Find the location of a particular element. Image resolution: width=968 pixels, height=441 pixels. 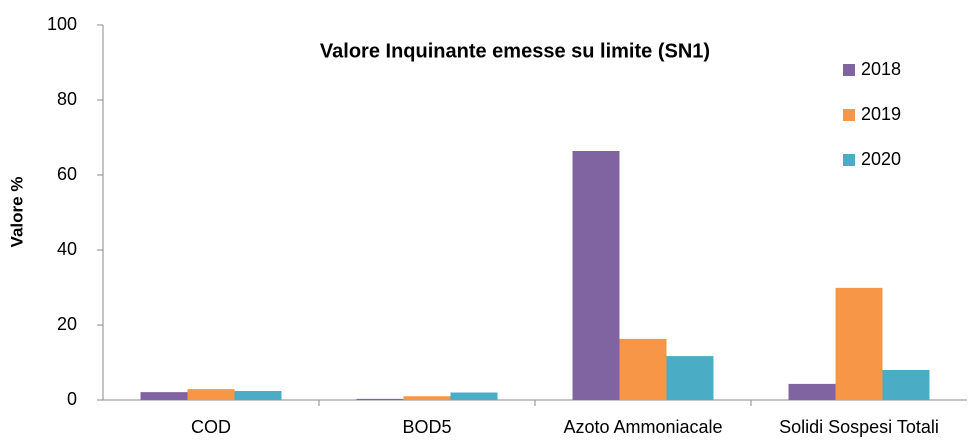

chart-title: Valore Inquinante emesse su limite (SN1) is located at coordinates (515, 51).